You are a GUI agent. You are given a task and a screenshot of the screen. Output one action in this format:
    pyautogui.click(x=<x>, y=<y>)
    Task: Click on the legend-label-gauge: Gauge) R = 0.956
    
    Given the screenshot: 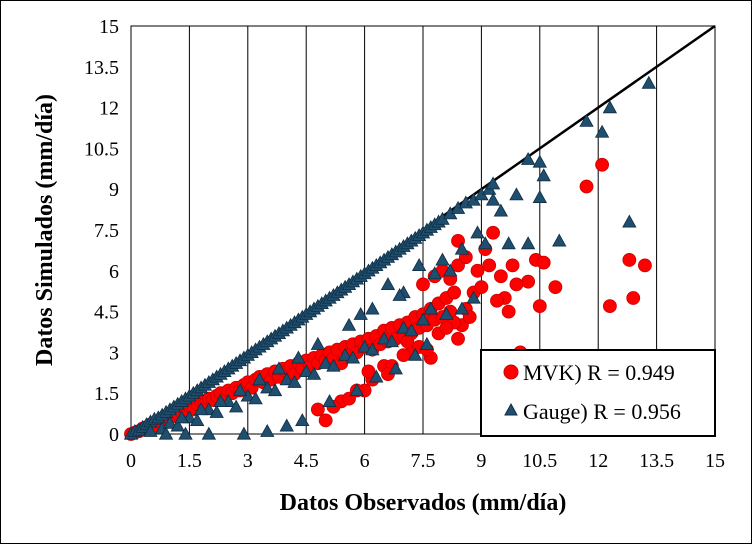 What is the action you would take?
    pyautogui.click(x=602, y=411)
    